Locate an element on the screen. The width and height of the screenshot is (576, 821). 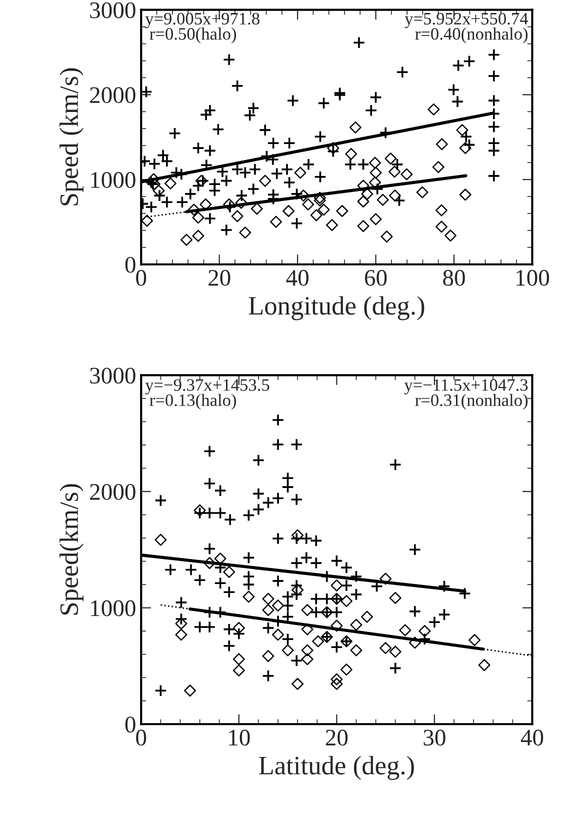
x-tick-label: 30 is located at coordinates (435, 738).